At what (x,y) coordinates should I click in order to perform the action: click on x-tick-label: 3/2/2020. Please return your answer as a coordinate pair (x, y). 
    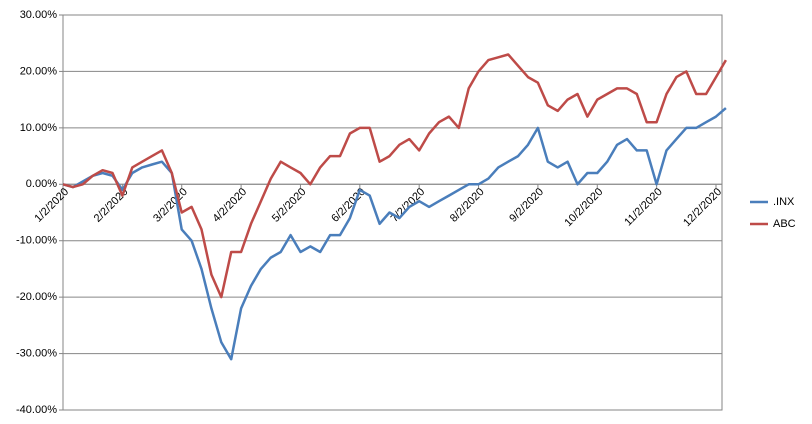
    Looking at the image, I should click on (170, 205).